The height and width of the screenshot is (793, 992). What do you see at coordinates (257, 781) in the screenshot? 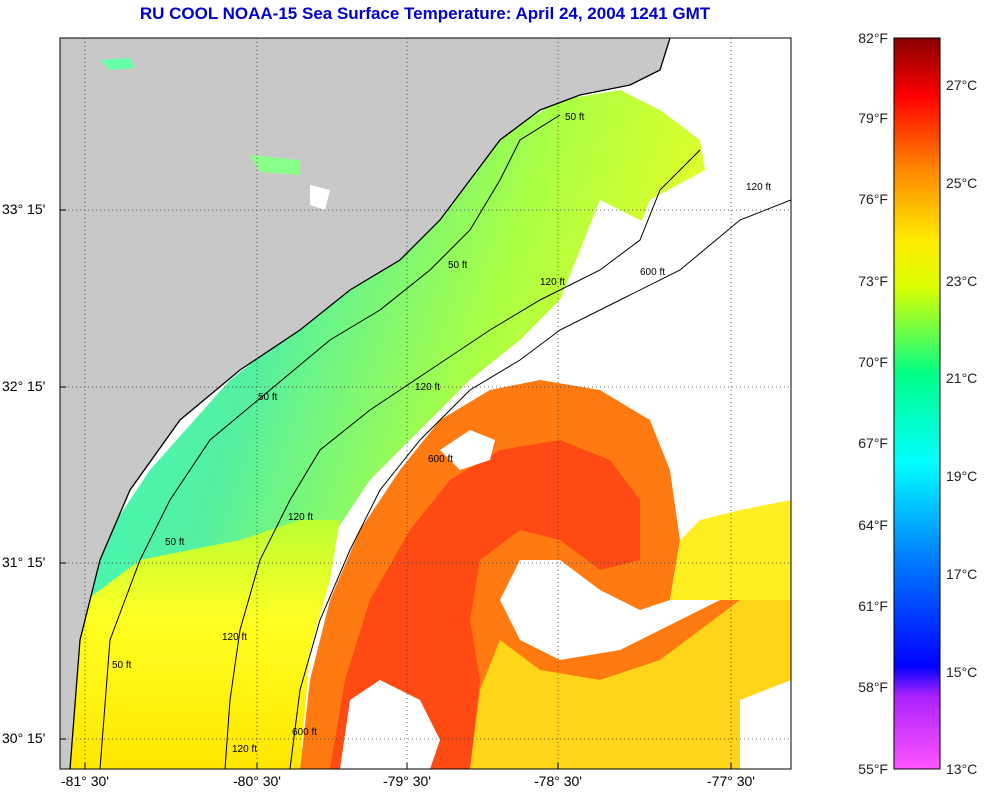
I see `lon-label: -80° 30'` at bounding box center [257, 781].